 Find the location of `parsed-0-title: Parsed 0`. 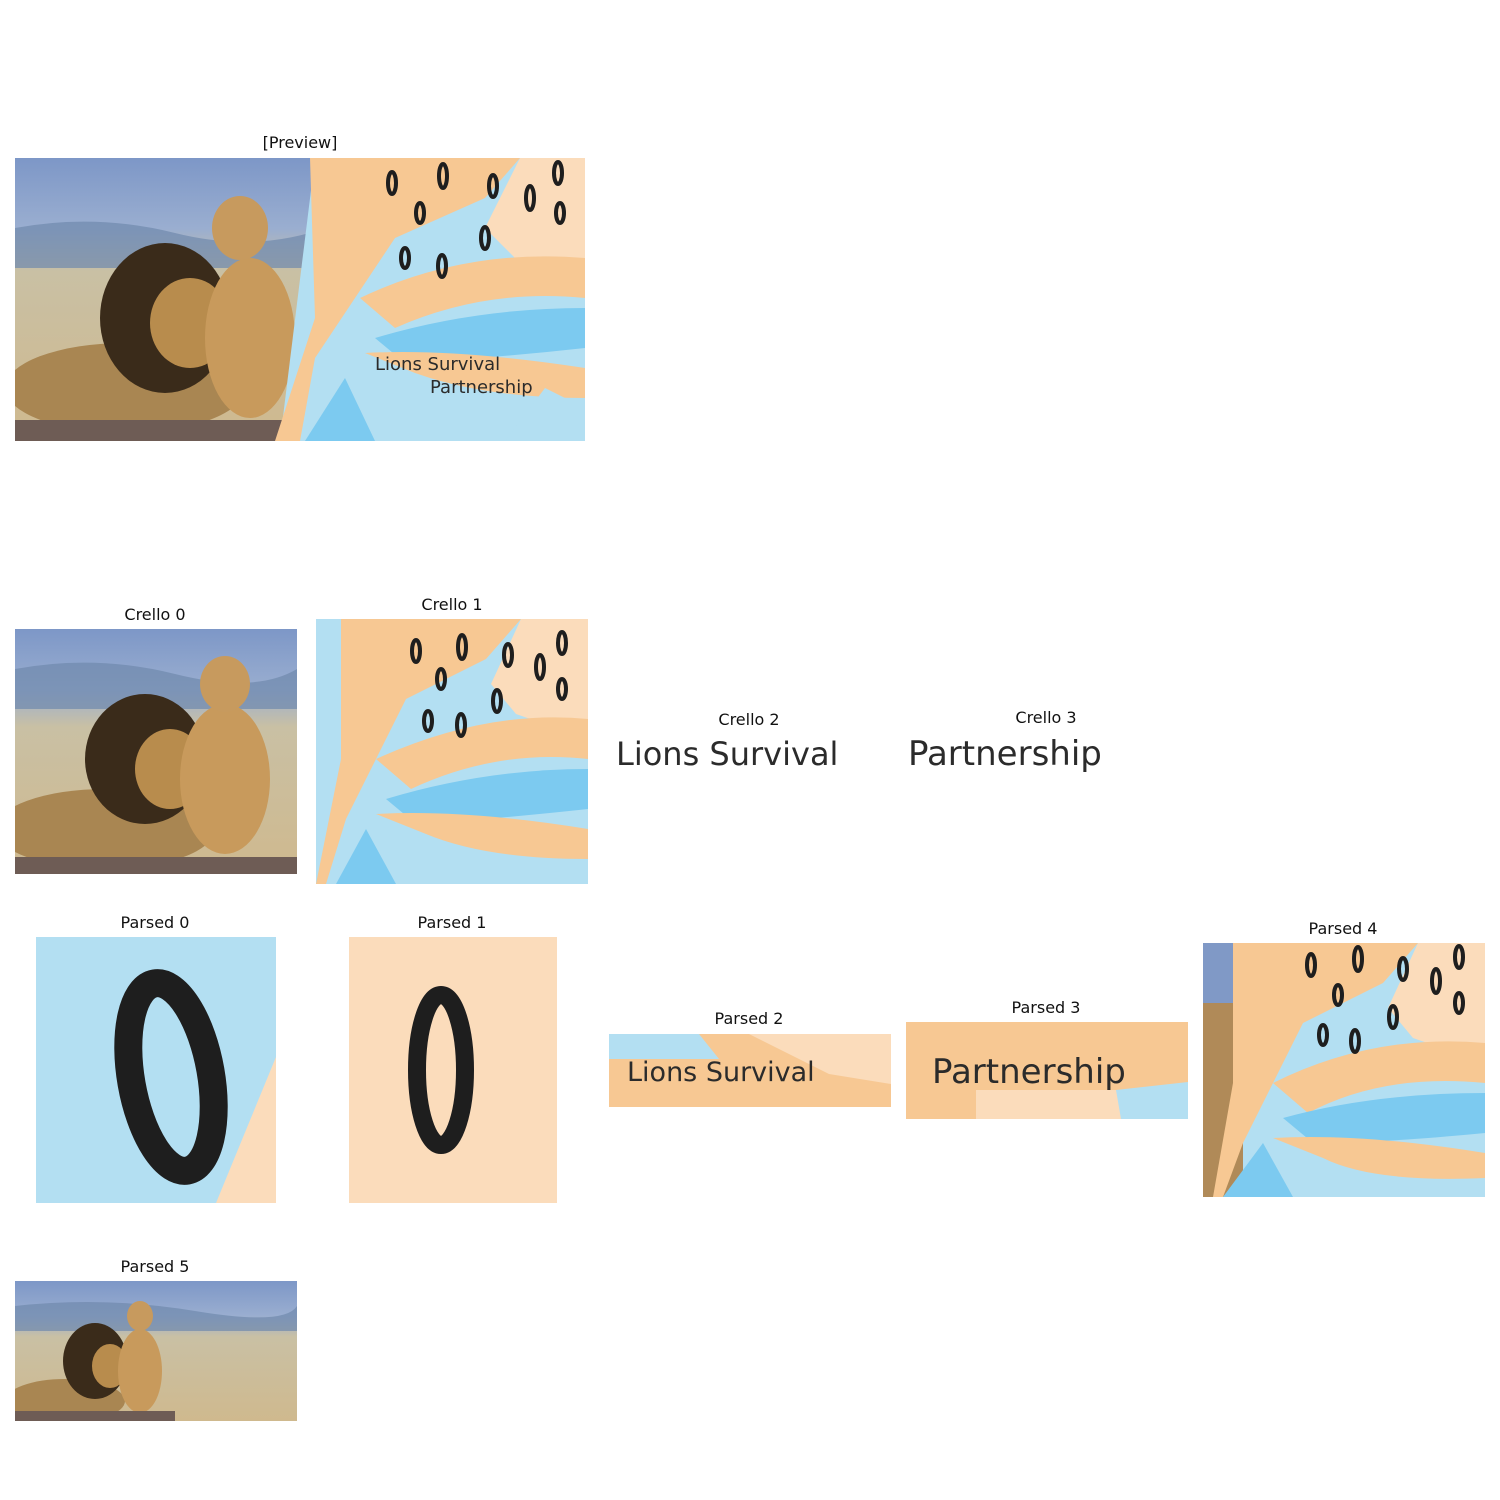

parsed-0-title: Parsed 0 is located at coordinates (155, 922).